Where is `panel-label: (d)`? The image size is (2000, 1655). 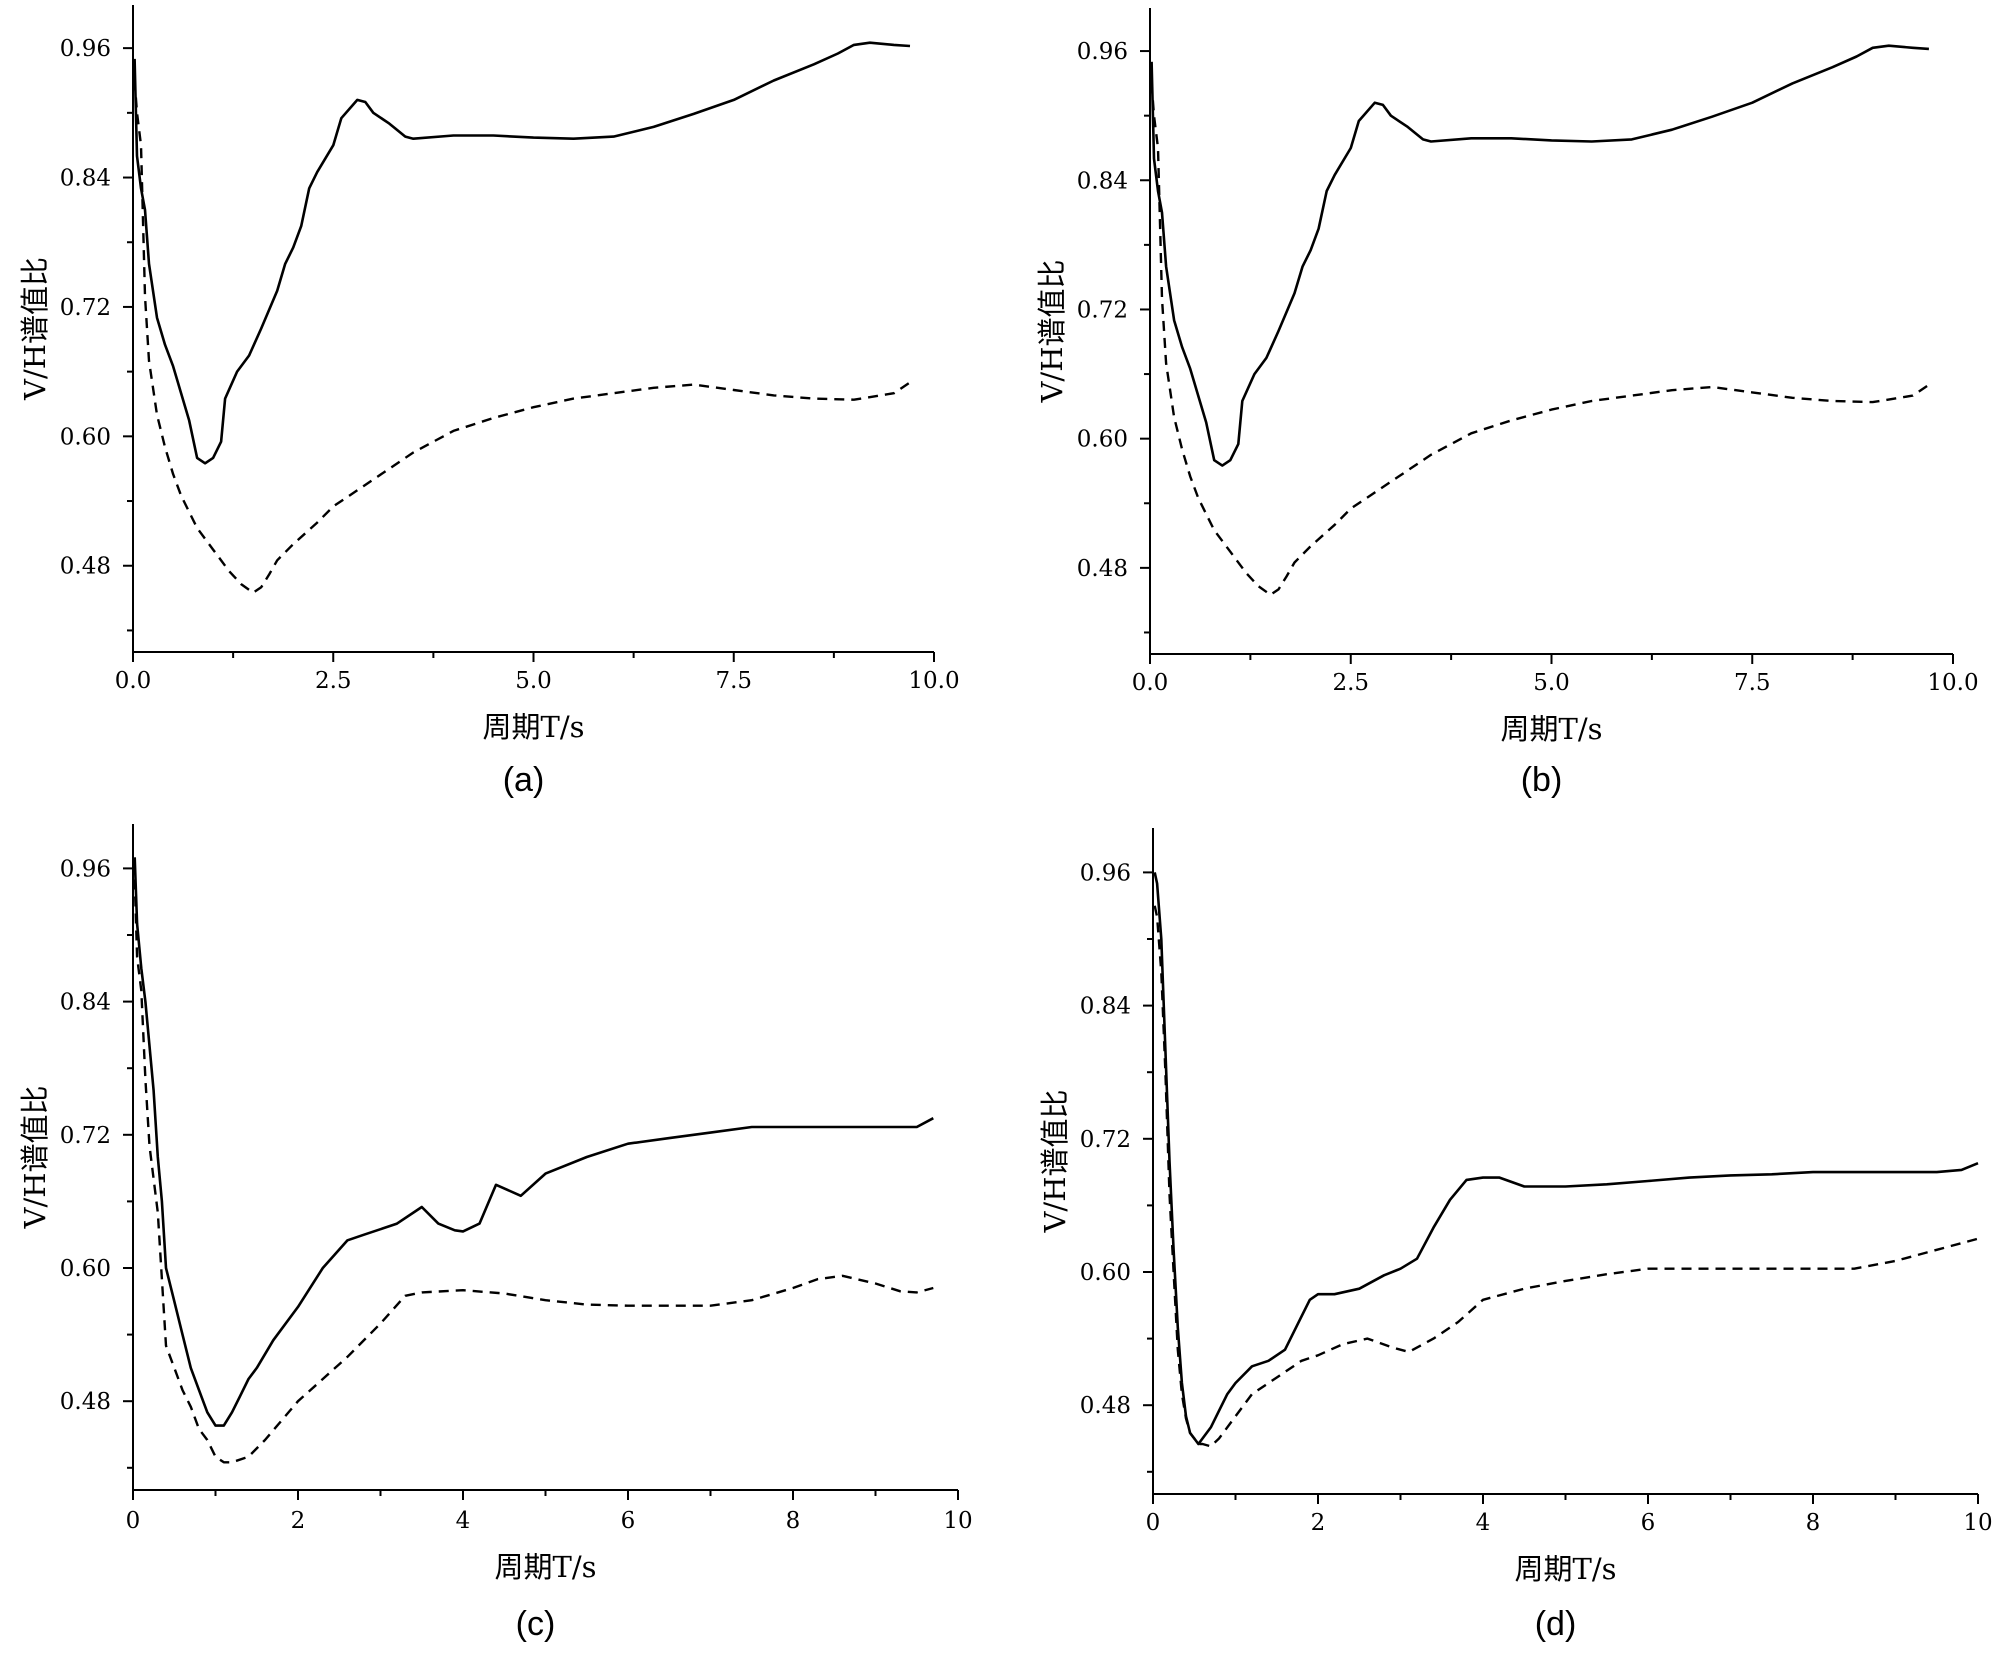
panel-label: (d) is located at coordinates (1556, 1624).